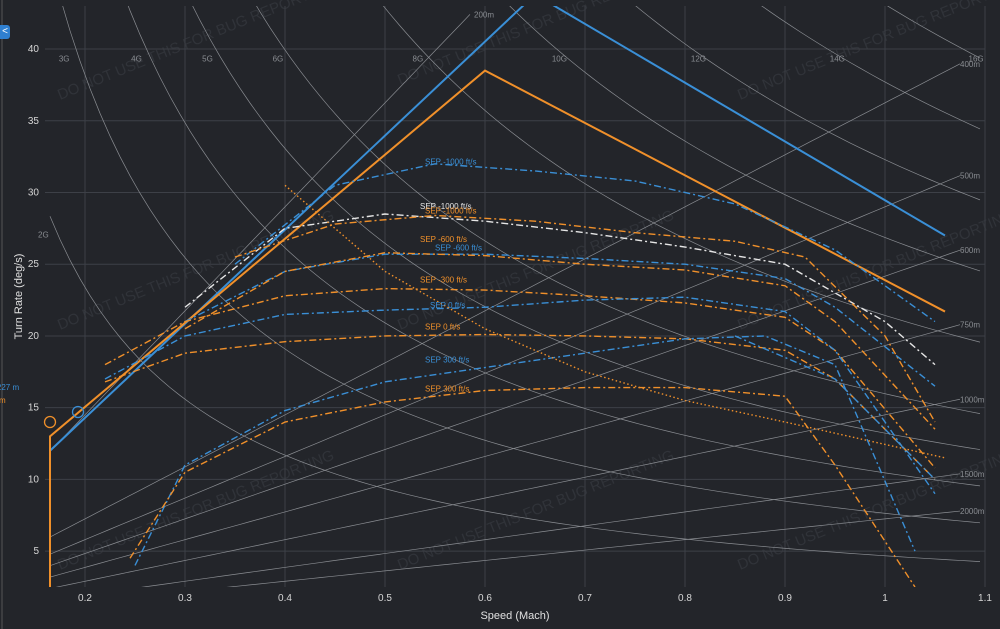 The height and width of the screenshot is (629, 1000). Describe the element at coordinates (485, 598) in the screenshot. I see `x-tick-label: 0.6` at that location.